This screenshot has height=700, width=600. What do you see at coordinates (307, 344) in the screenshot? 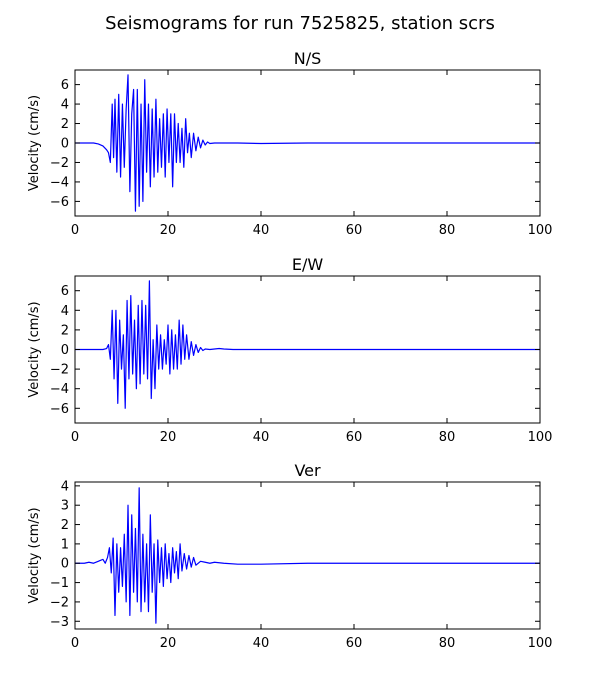
I see `seismogram-trace` at bounding box center [307, 344].